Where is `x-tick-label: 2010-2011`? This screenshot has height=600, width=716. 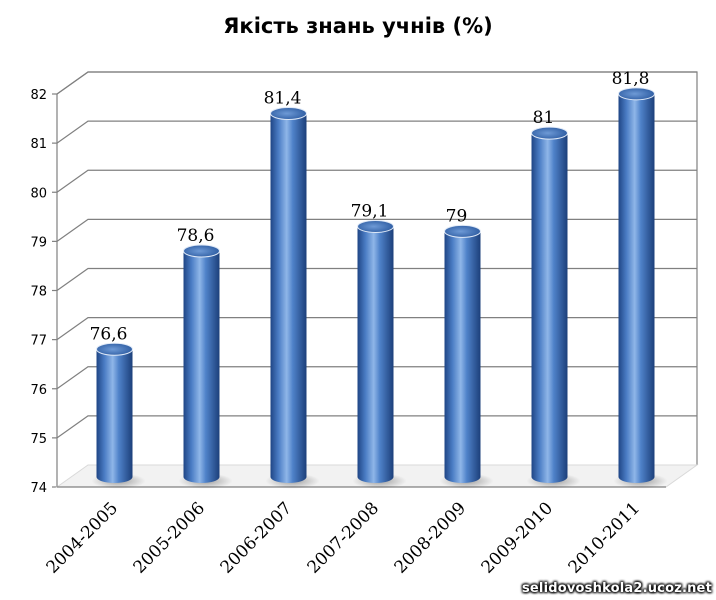
x-tick-label: 2010-2011 is located at coordinates (604, 537).